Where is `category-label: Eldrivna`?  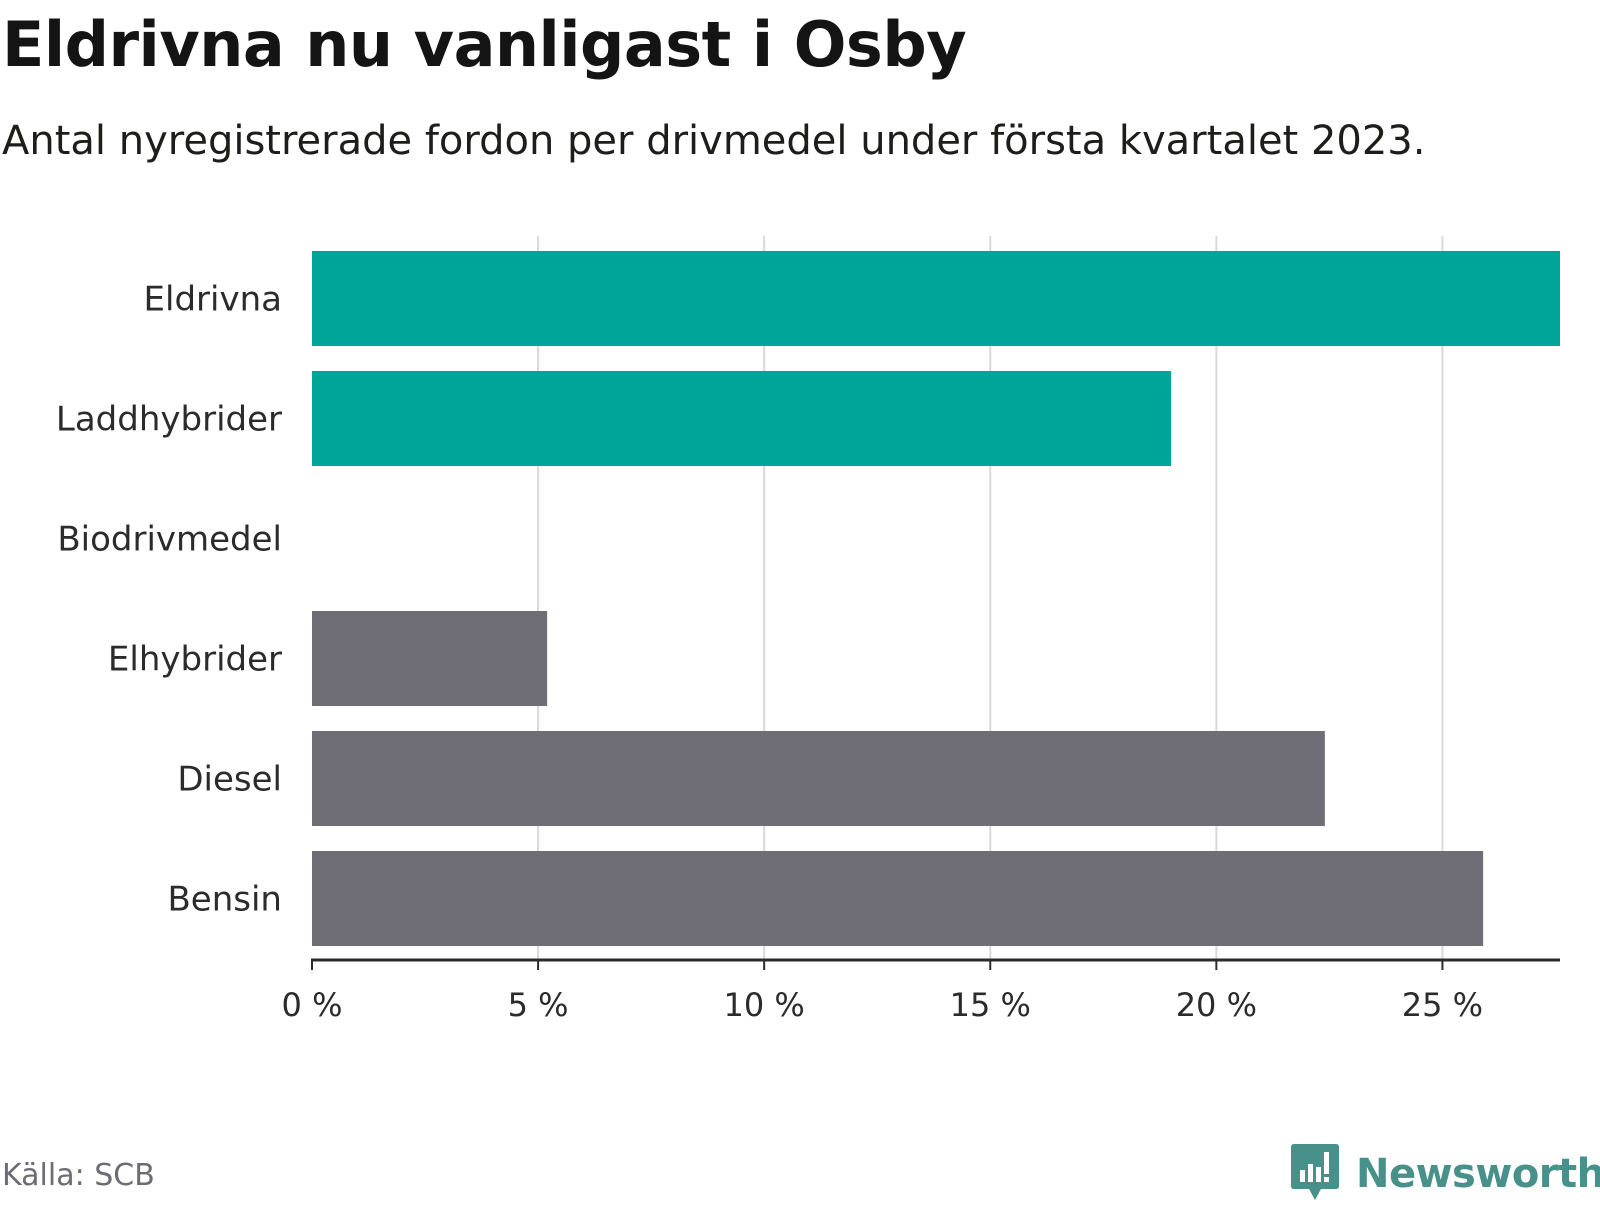 category-label: Eldrivna is located at coordinates (213, 300).